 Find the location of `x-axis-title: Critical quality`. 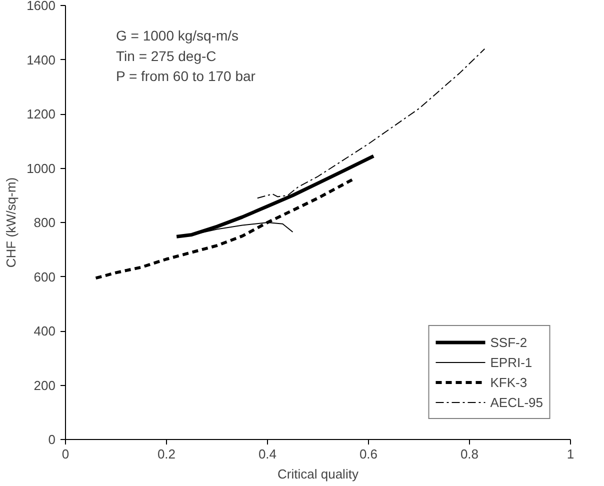

x-axis-title: Critical quality is located at coordinates (318, 474).